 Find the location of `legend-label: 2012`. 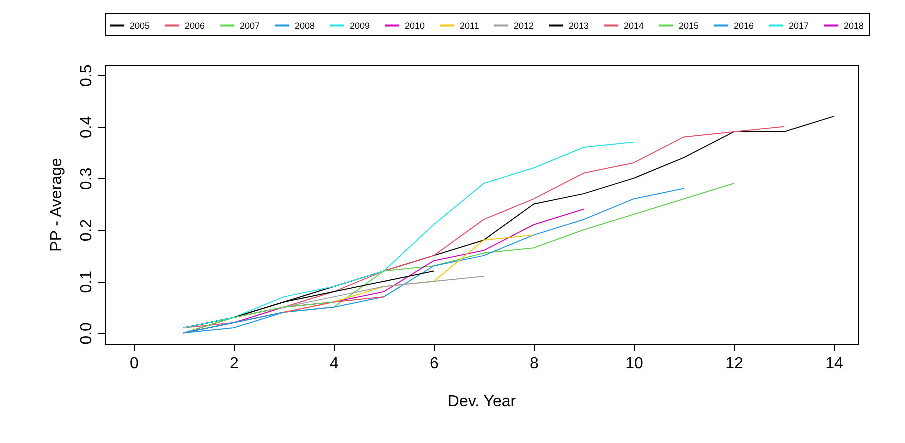

legend-label: 2012 is located at coordinates (524, 25).